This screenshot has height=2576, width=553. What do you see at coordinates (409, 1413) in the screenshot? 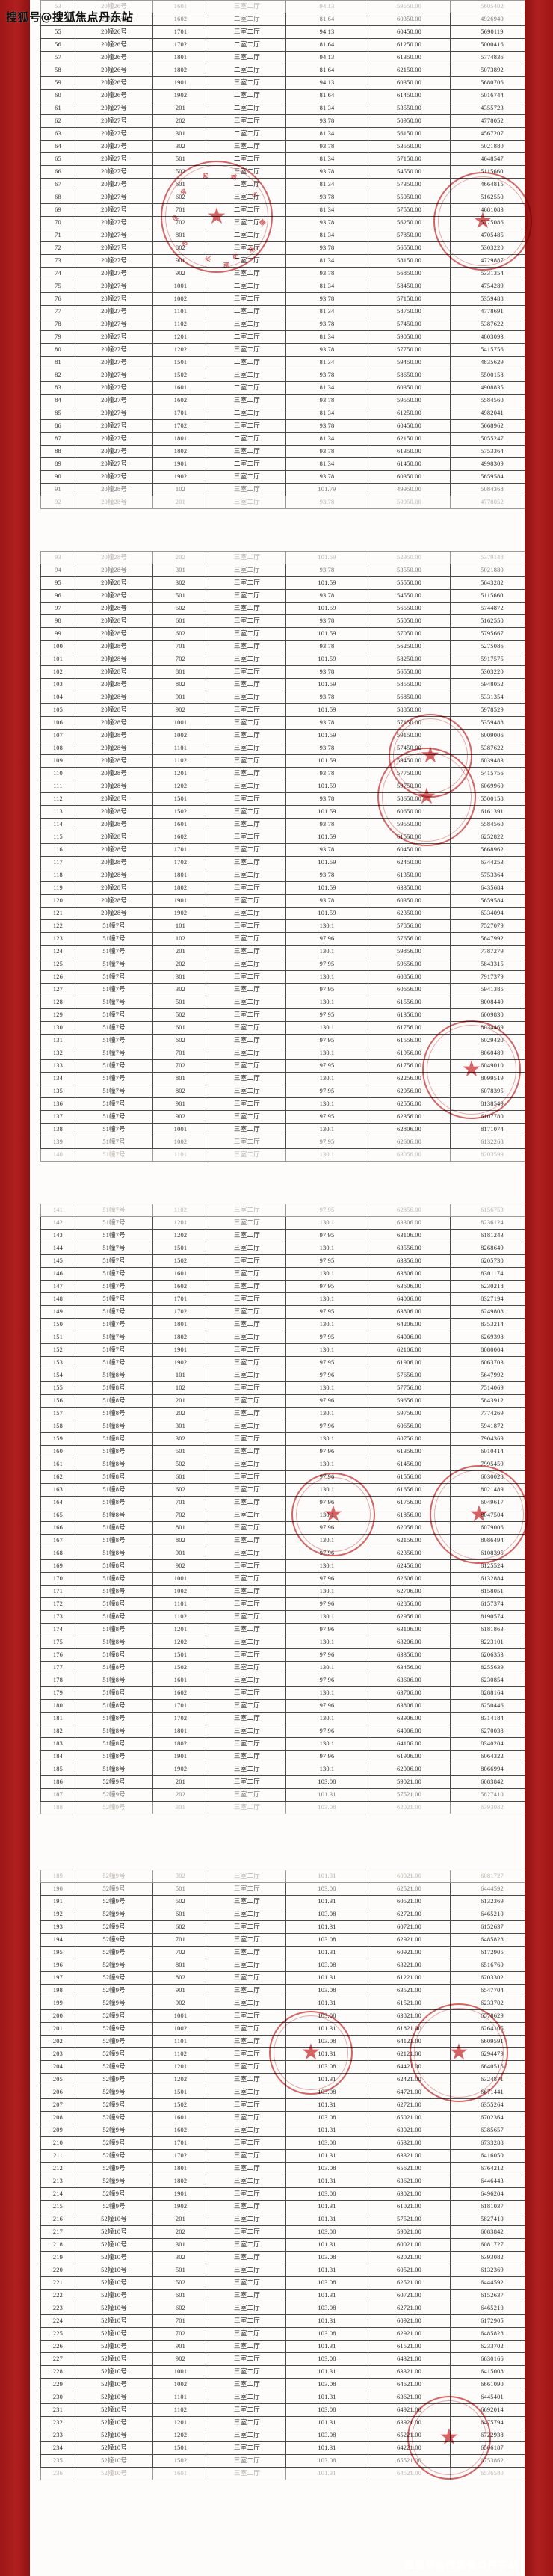
I see `cell-单价: 59756.00` at bounding box center [409, 1413].